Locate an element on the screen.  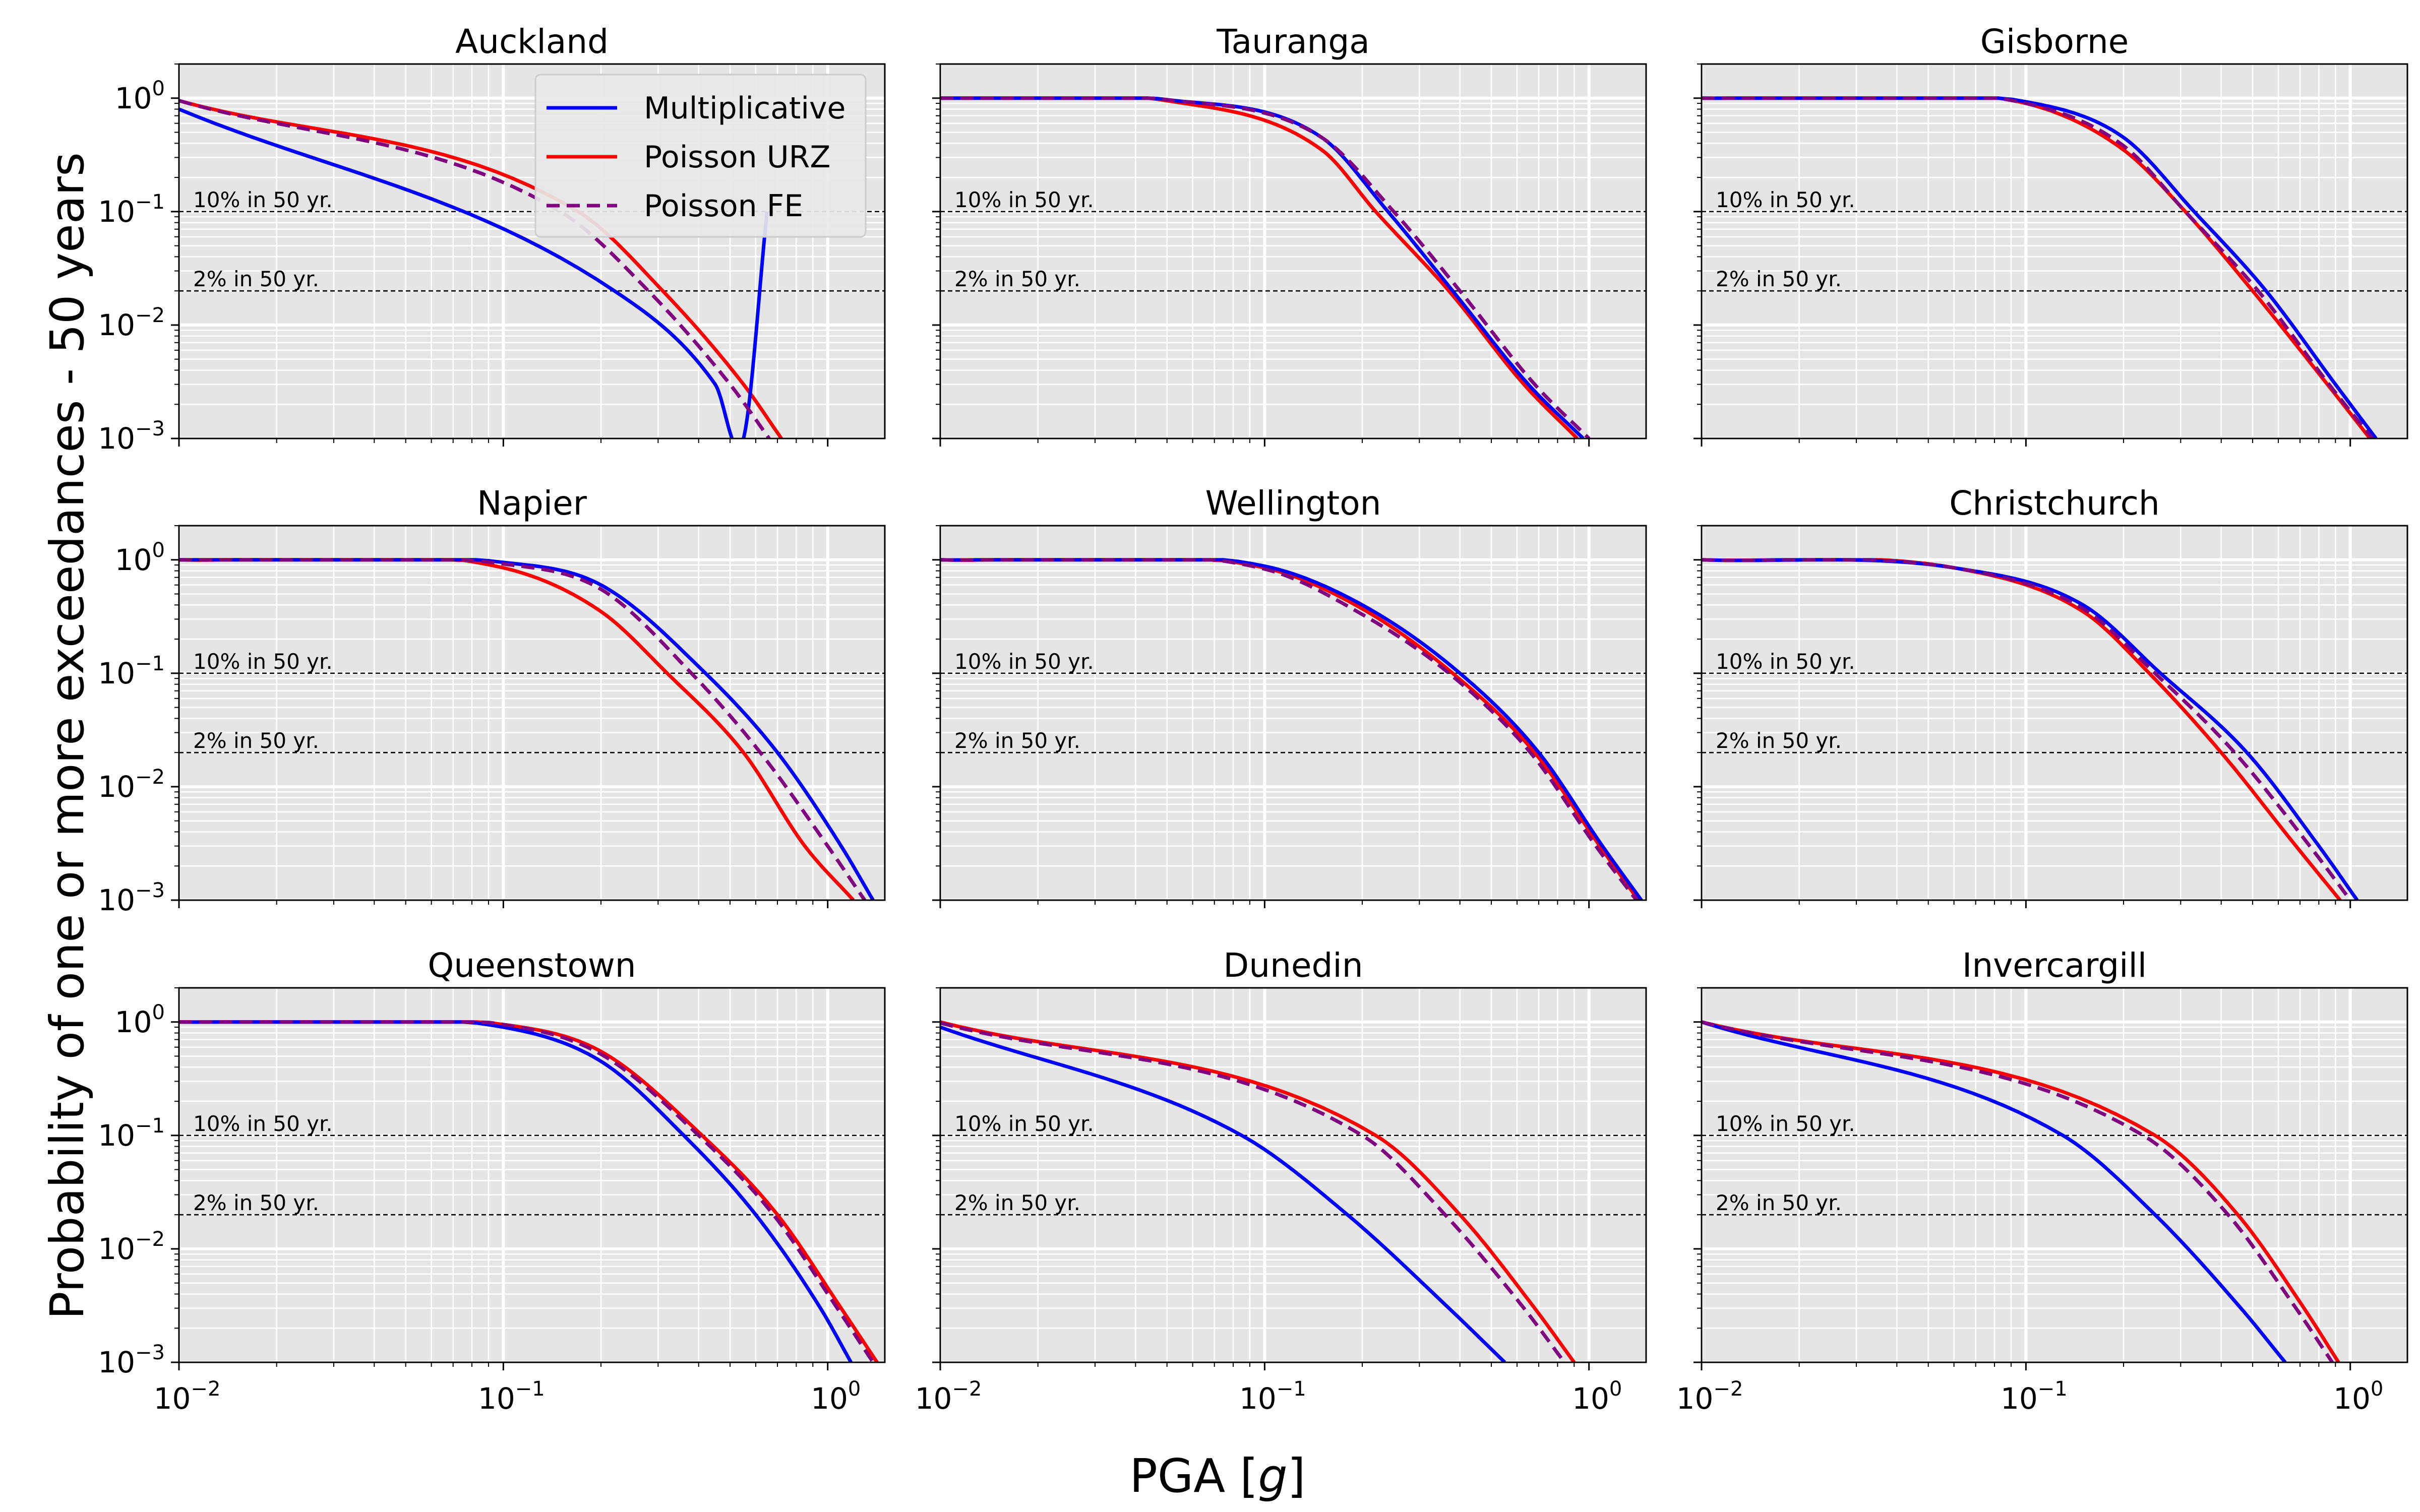
x-axis-label-unit: g is located at coordinates (1272, 1476).